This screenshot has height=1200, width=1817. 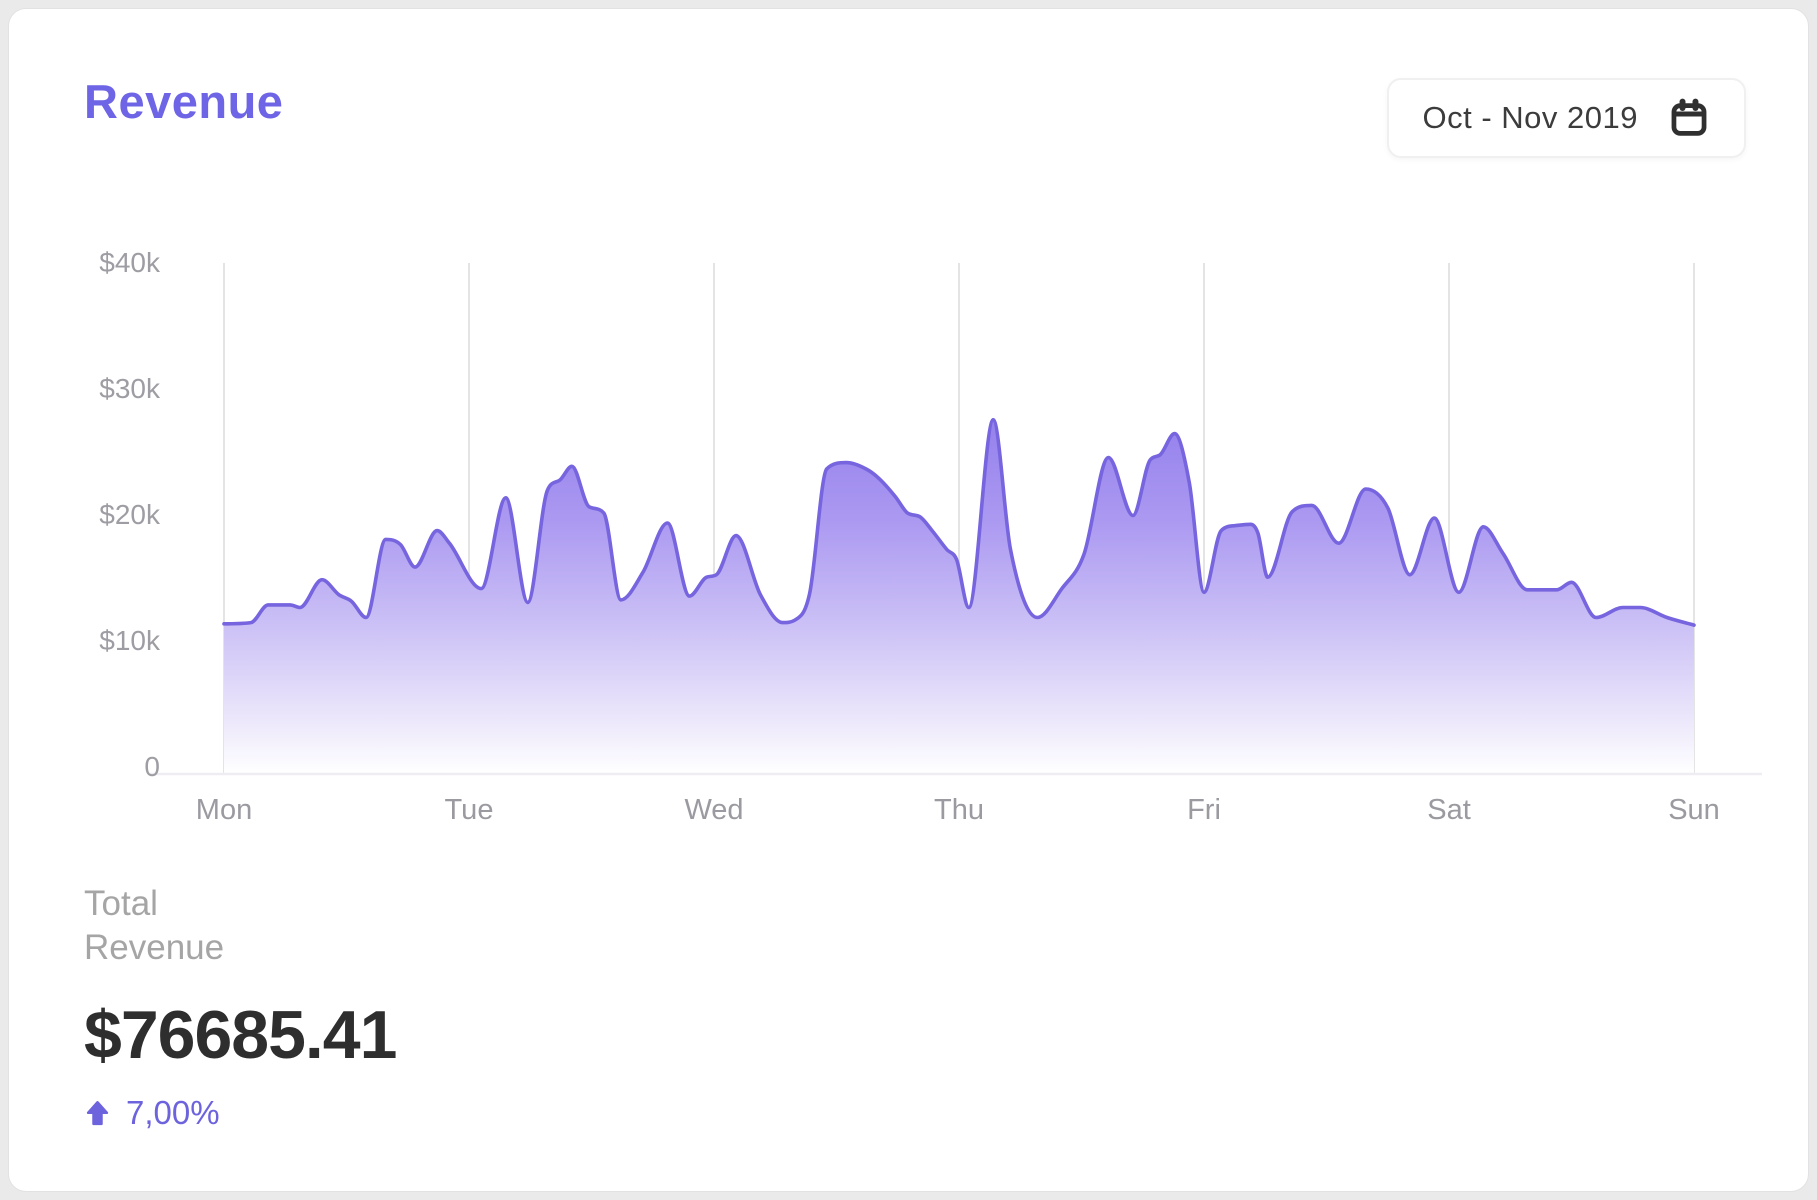 What do you see at coordinates (121, 903) in the screenshot?
I see `total-revenue-label-line1: Total` at bounding box center [121, 903].